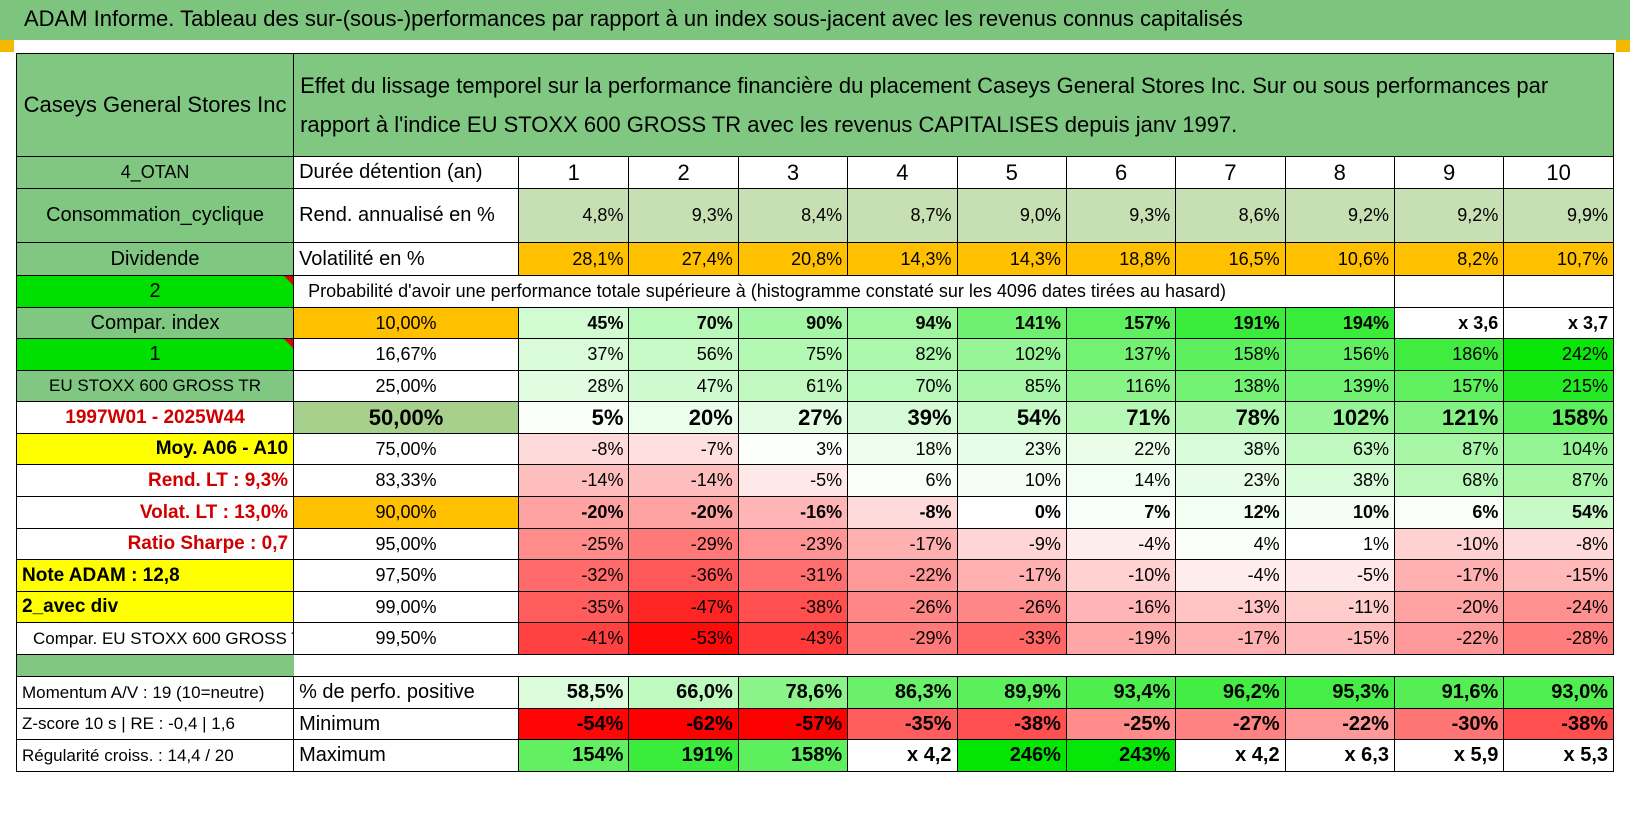 This screenshot has height=815, width=1630. I want to click on year-cell: 5, so click(1011, 172).